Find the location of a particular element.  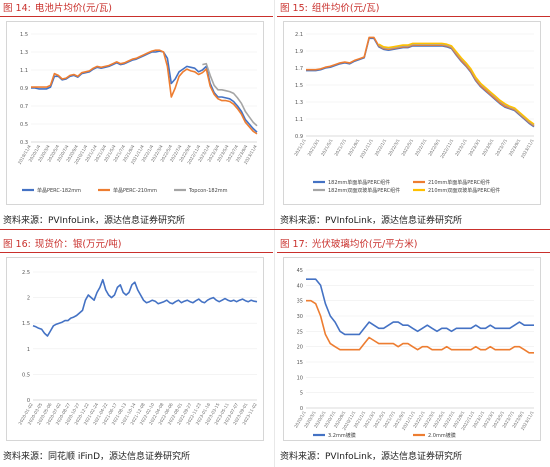

legend-label: 182mm双面双玻单晶PERC组件 is located at coordinates (364, 190).